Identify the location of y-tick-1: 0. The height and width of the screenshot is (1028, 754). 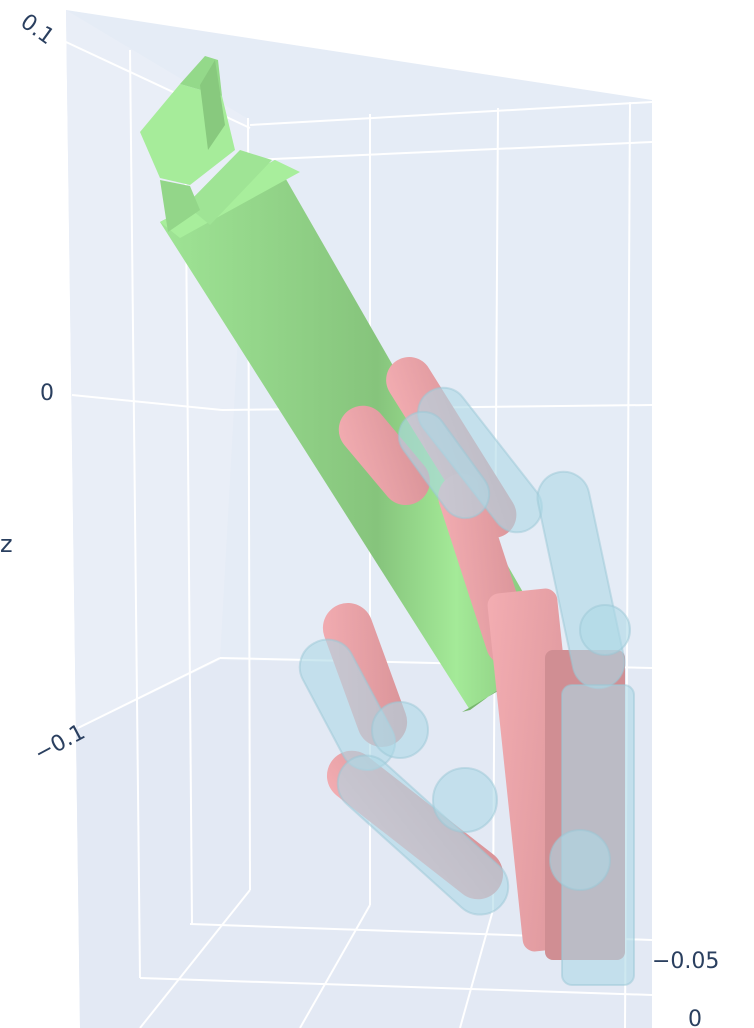
(695, 1017).